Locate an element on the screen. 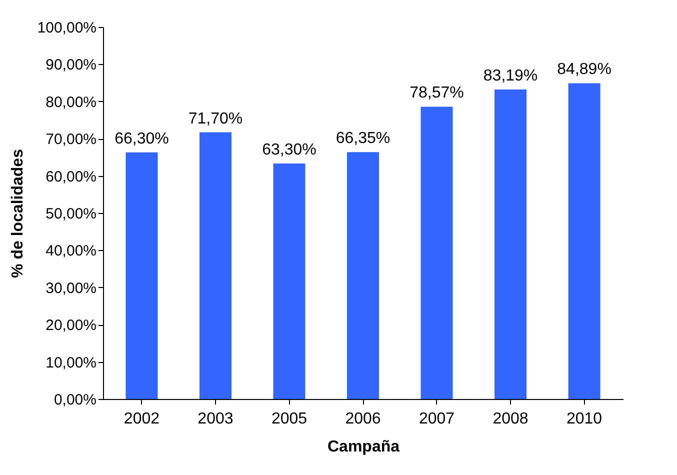 Image resolution: width=677 pixels, height=475 pixels. data-label: 84,89% is located at coordinates (584, 69).